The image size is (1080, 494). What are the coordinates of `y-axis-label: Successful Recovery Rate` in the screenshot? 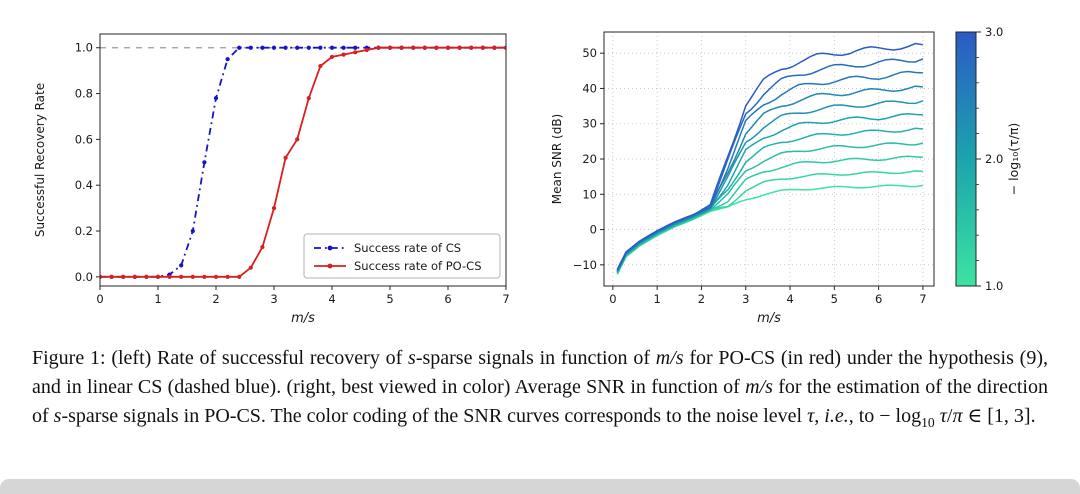 It's located at (40, 160).